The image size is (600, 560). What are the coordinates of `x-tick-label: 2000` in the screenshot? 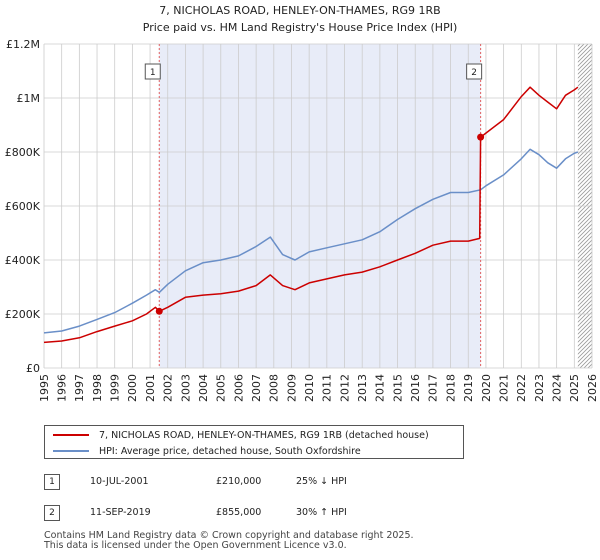 It's located at (132, 388).